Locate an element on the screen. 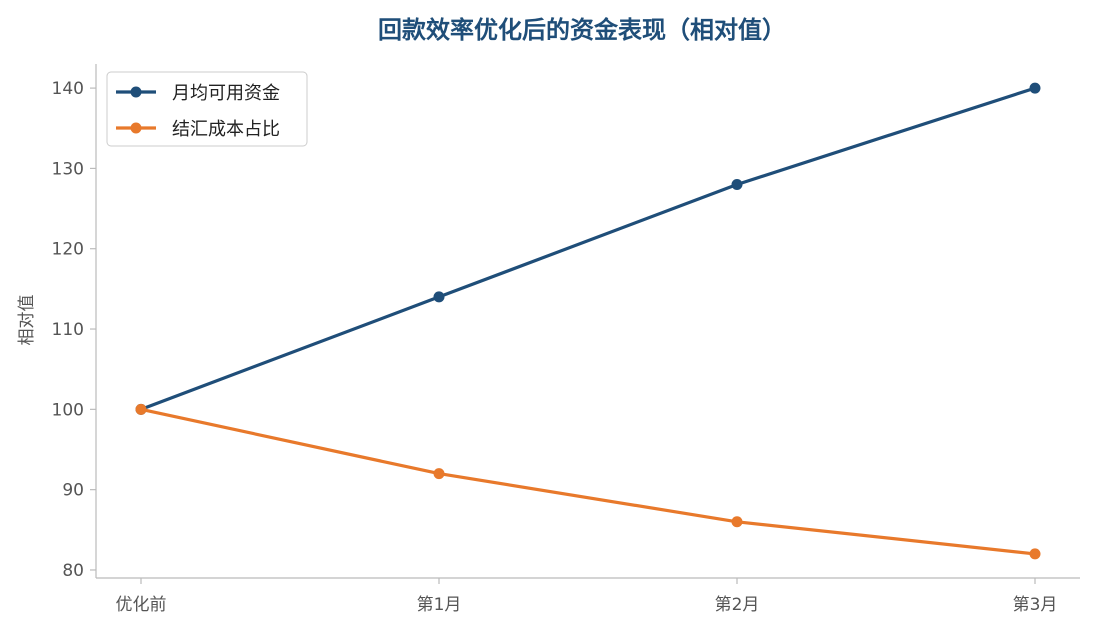 This screenshot has height=634, width=1095. y-axis-ticks: 80 90 100 110 120 130 140 is located at coordinates (74, 330).